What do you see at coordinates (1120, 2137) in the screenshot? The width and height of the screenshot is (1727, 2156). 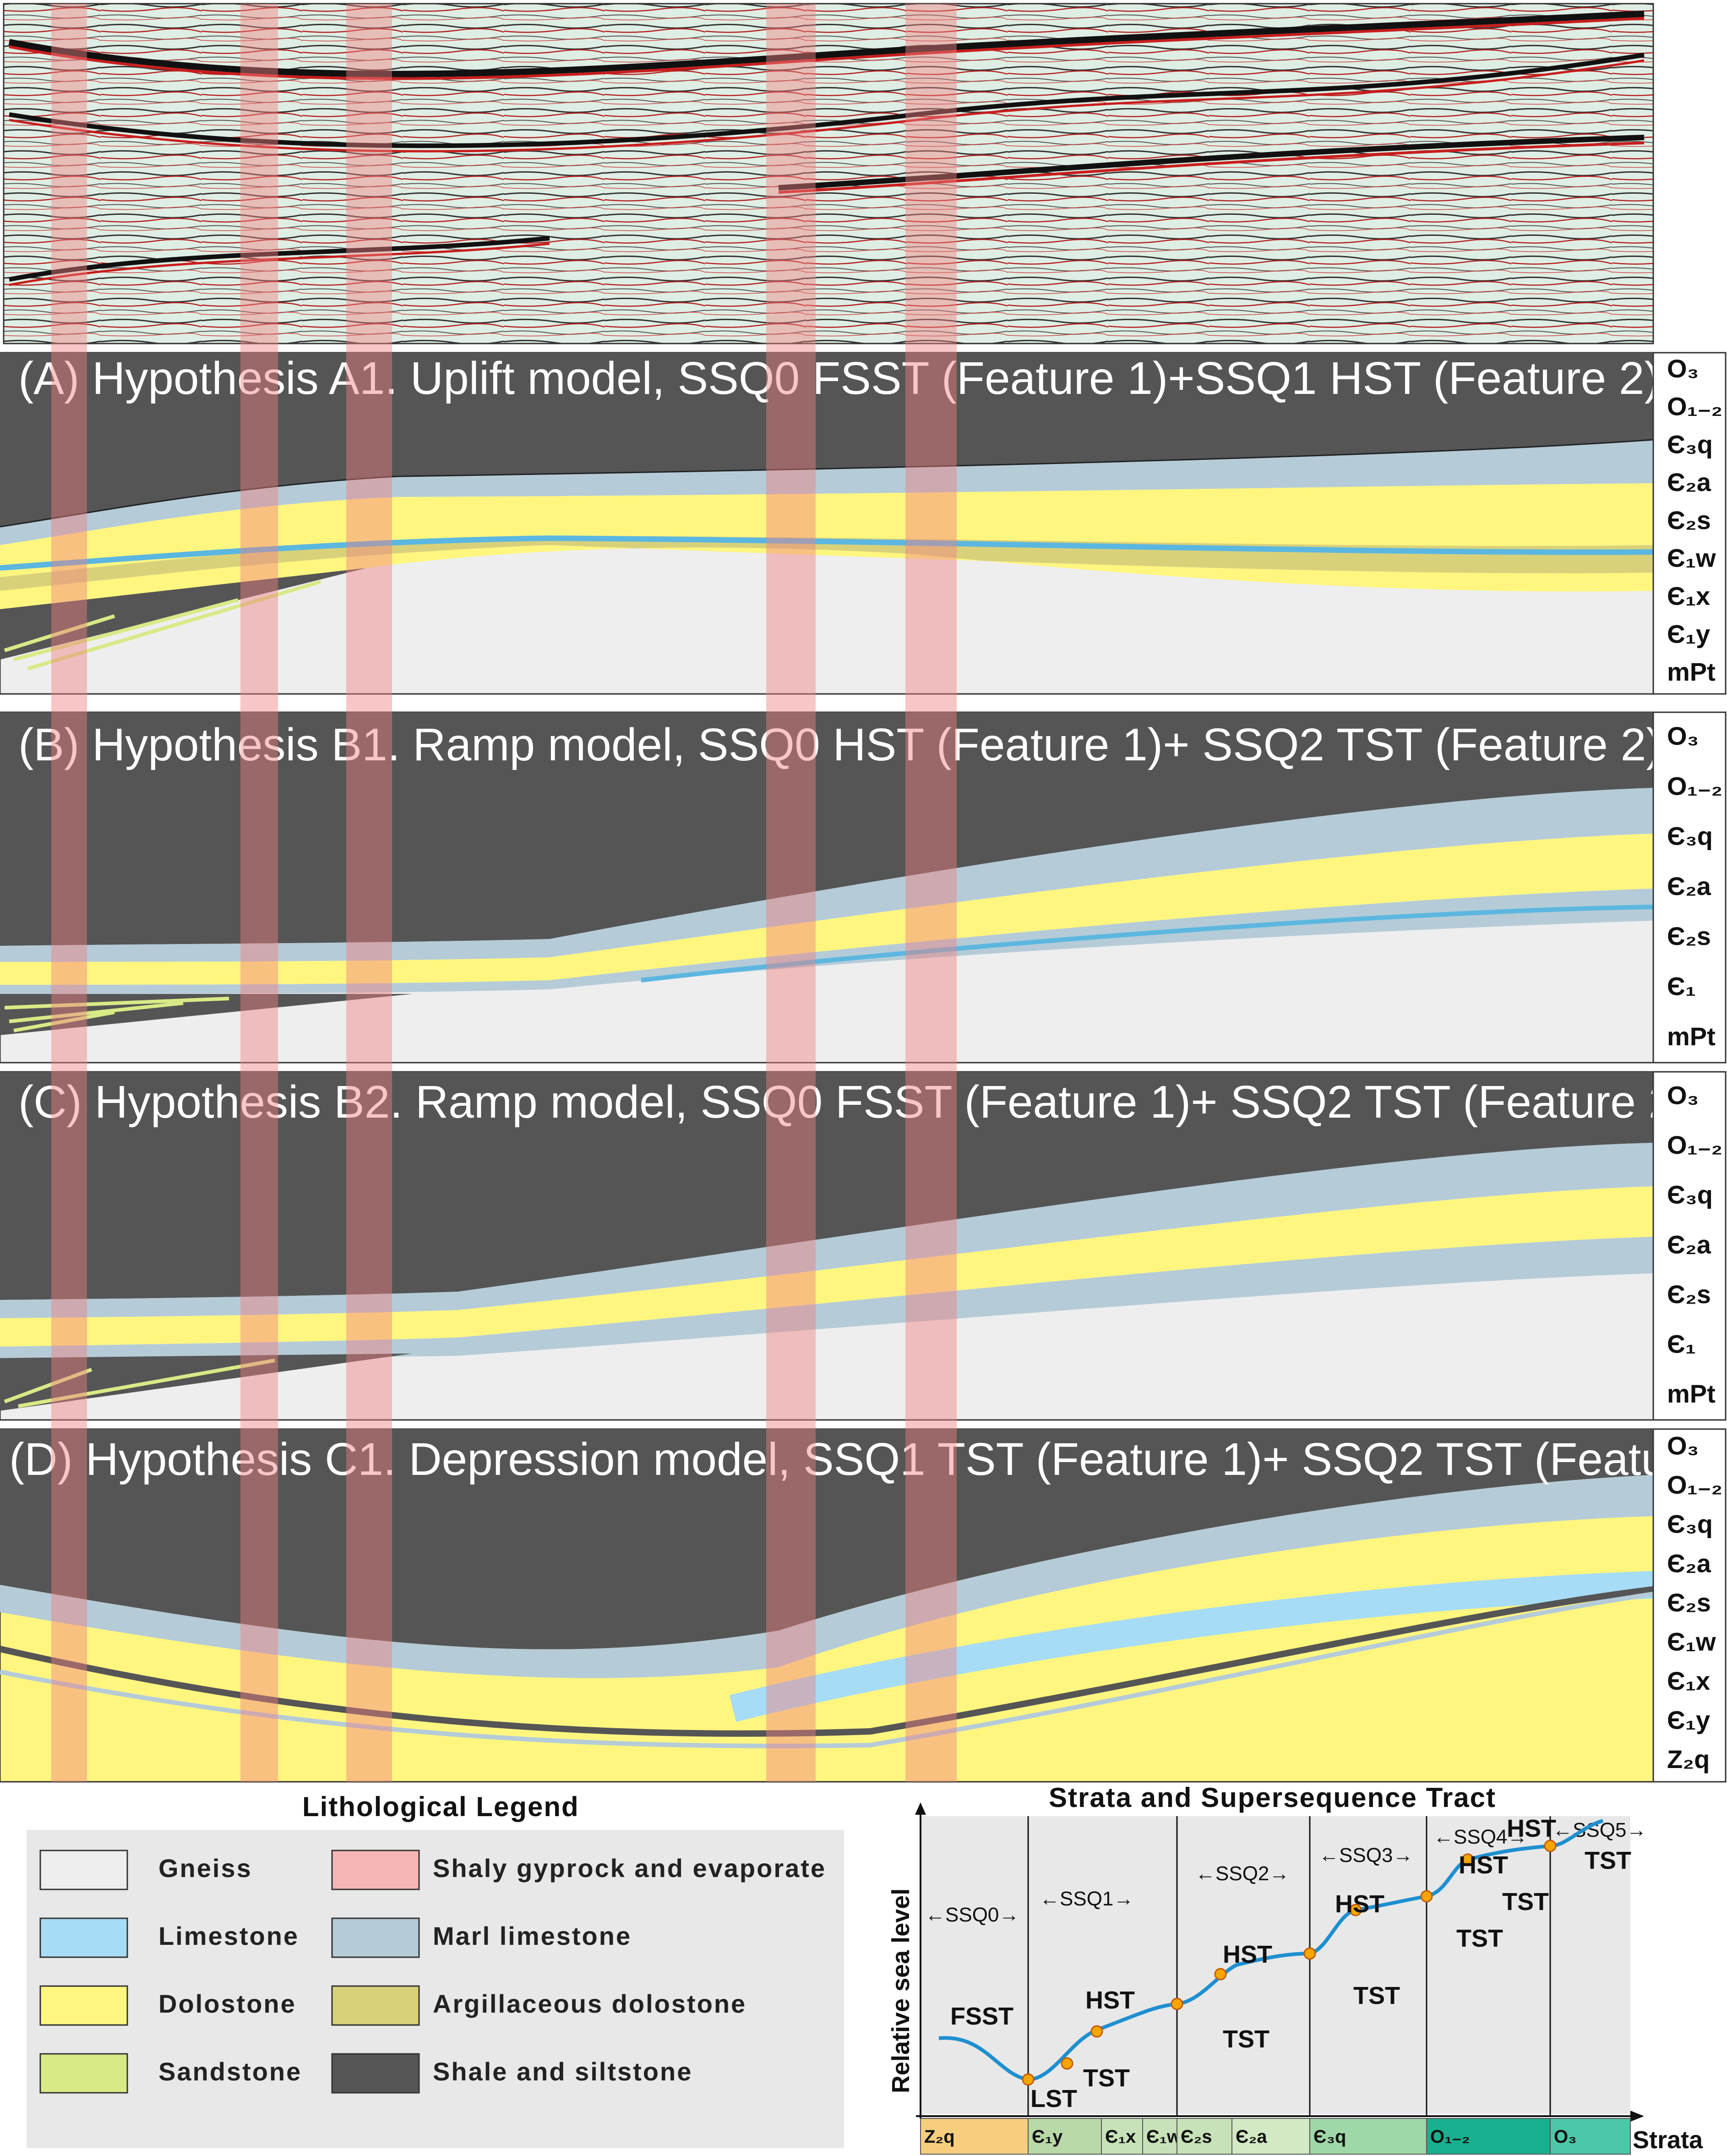 I see `strata-bar-label: Є₁x` at bounding box center [1120, 2137].